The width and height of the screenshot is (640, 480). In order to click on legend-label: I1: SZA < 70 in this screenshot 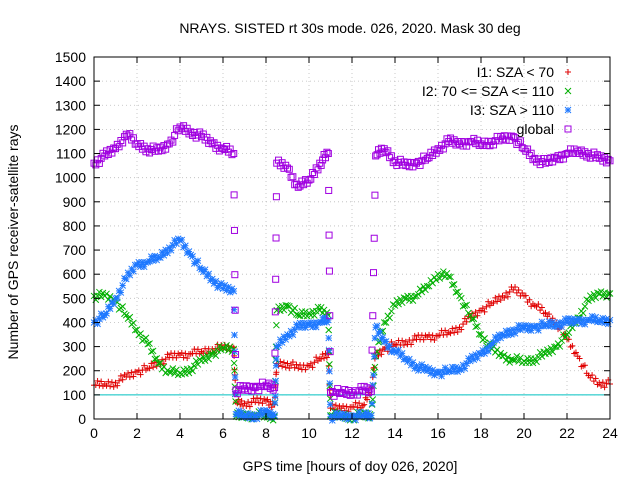, I will do `click(516, 72)`.